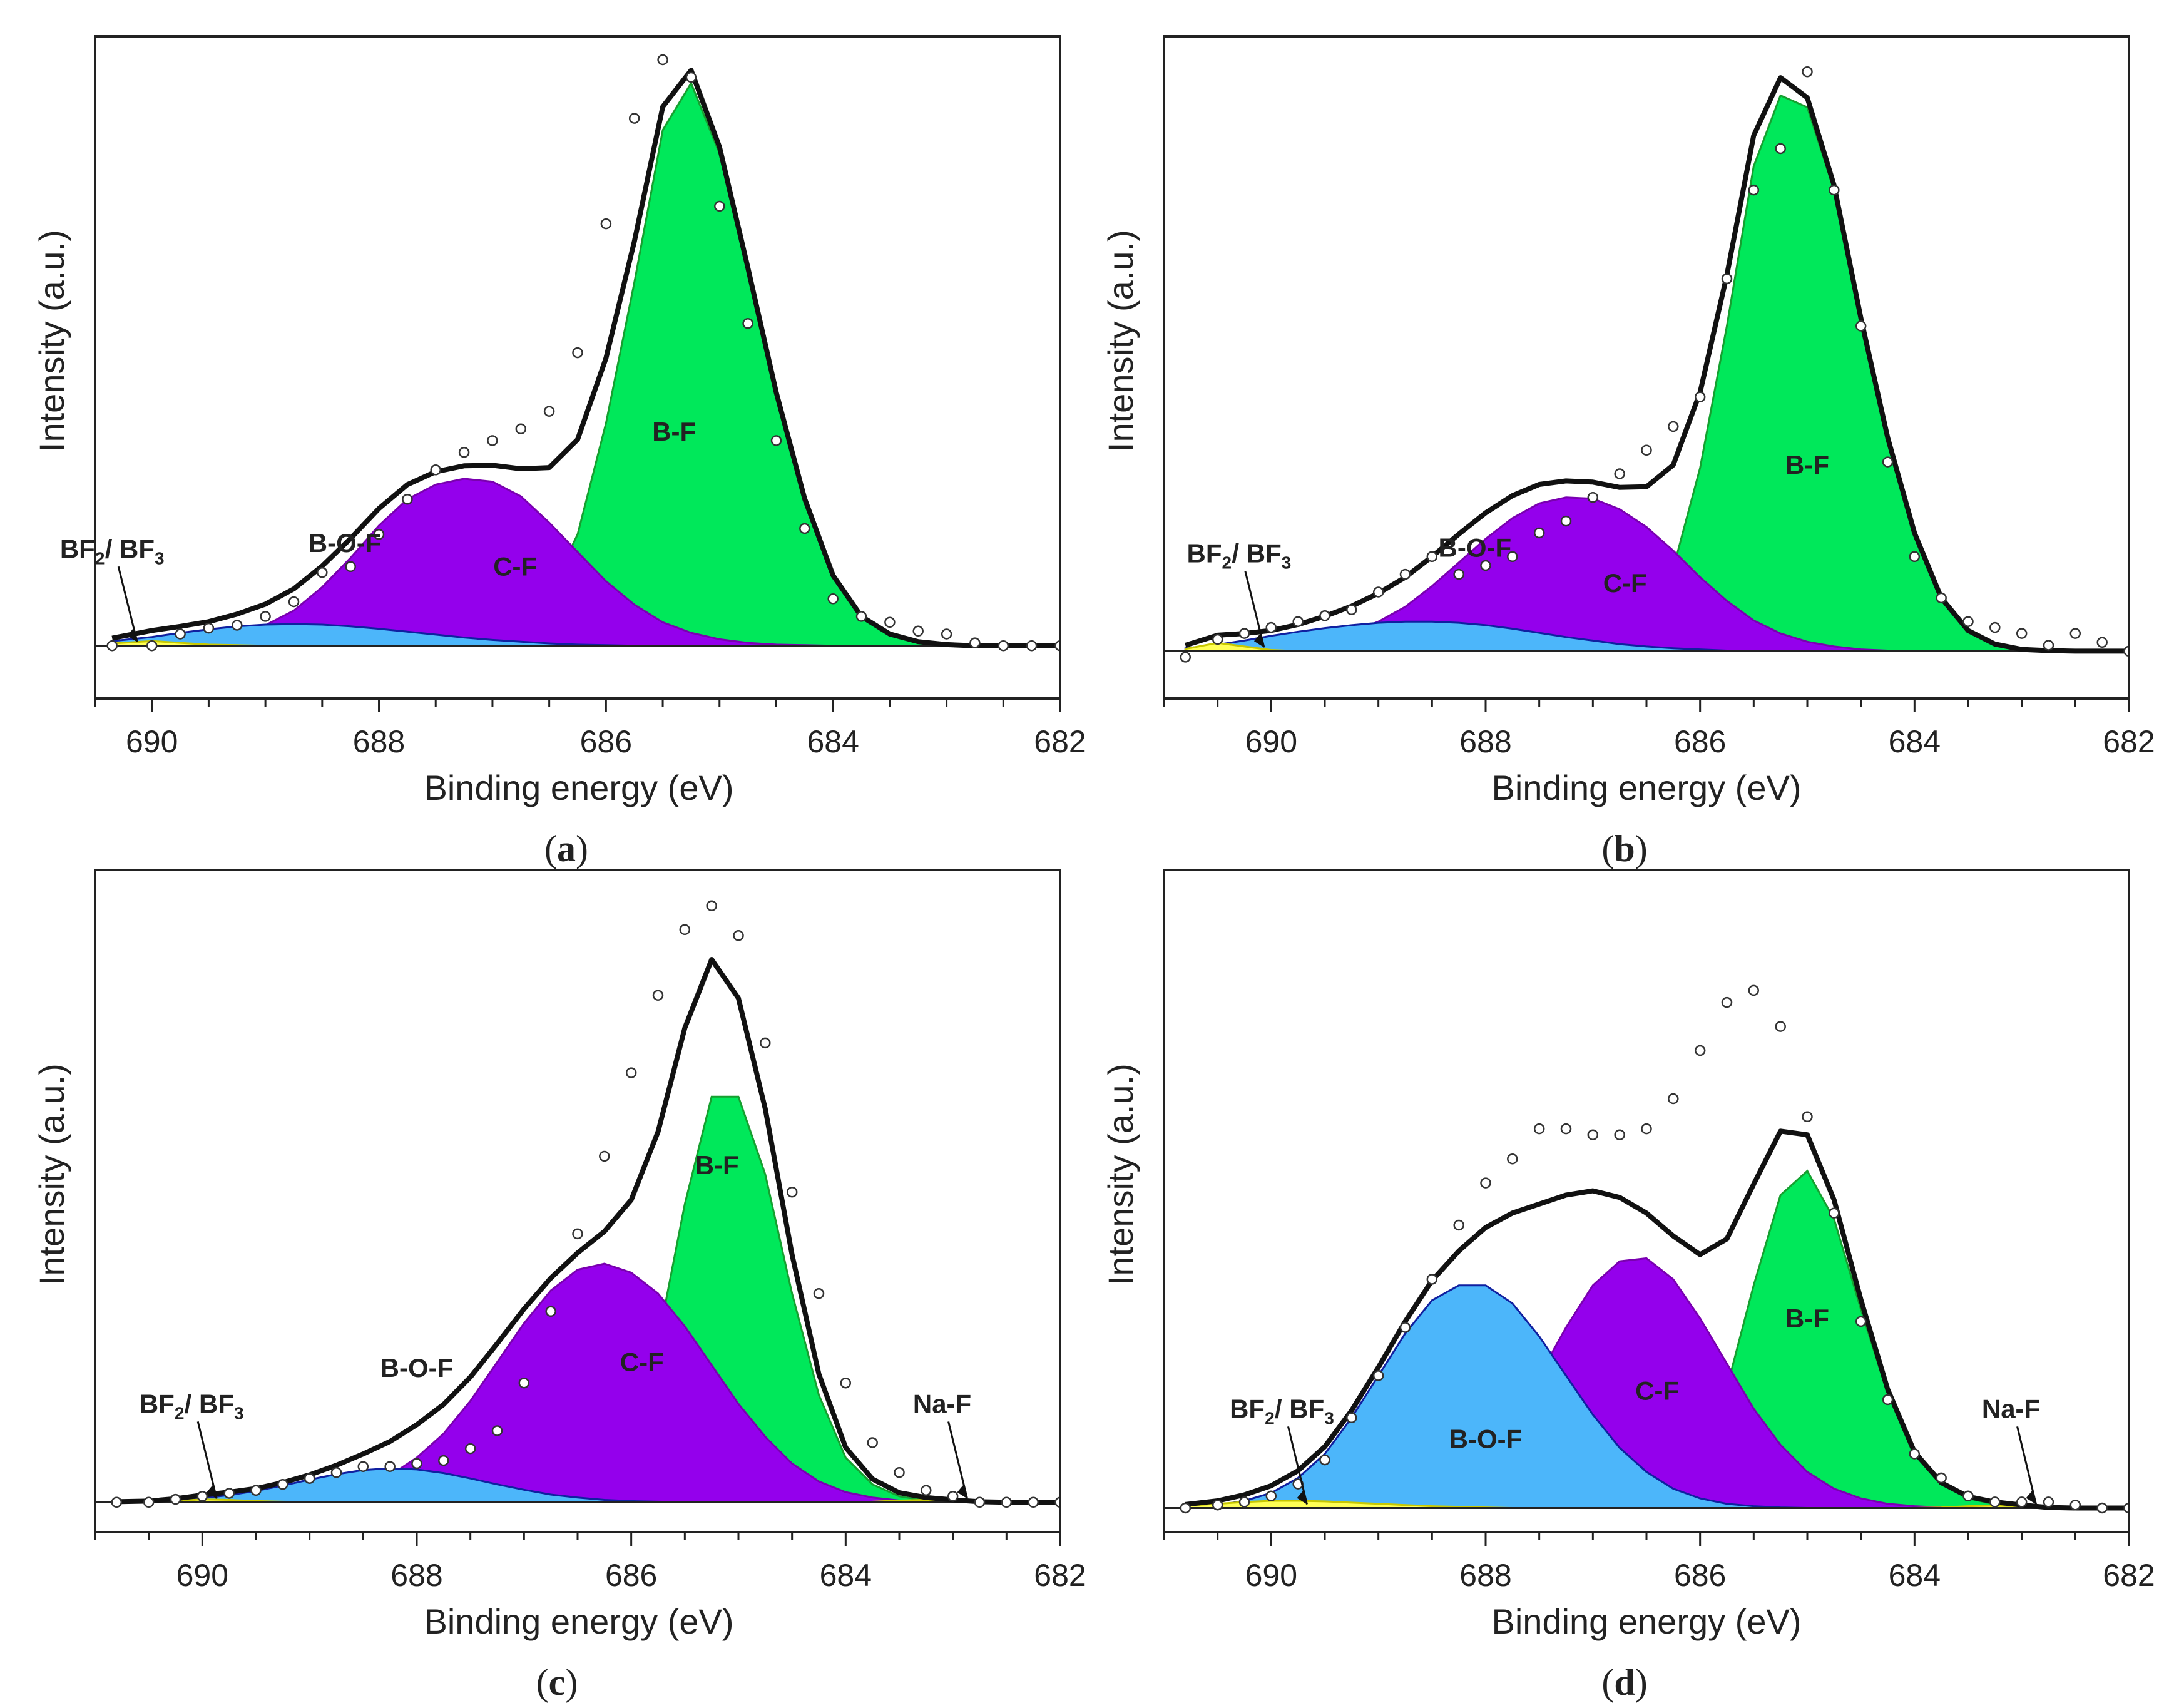  I want to click on annotation-bf: BF2 / BF3, so click(1239, 556).